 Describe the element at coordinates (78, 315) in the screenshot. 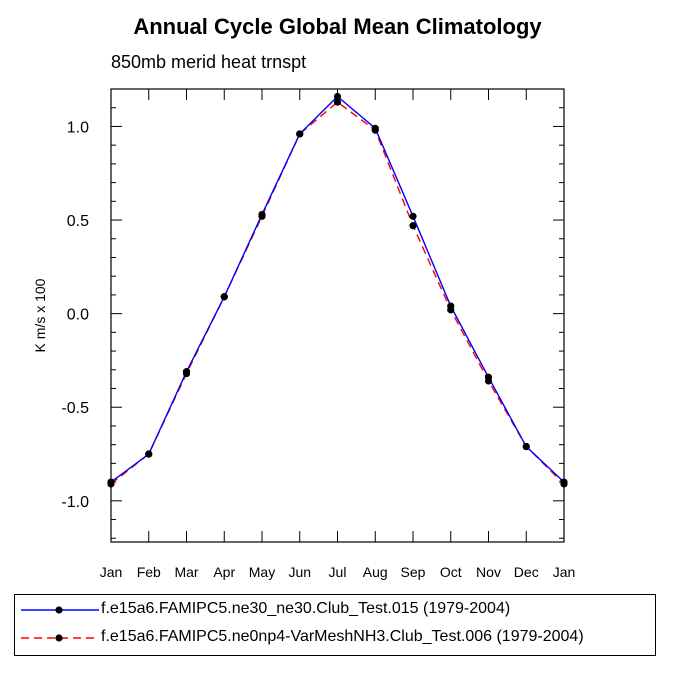

I see `y-tick-label: 0.0` at that location.